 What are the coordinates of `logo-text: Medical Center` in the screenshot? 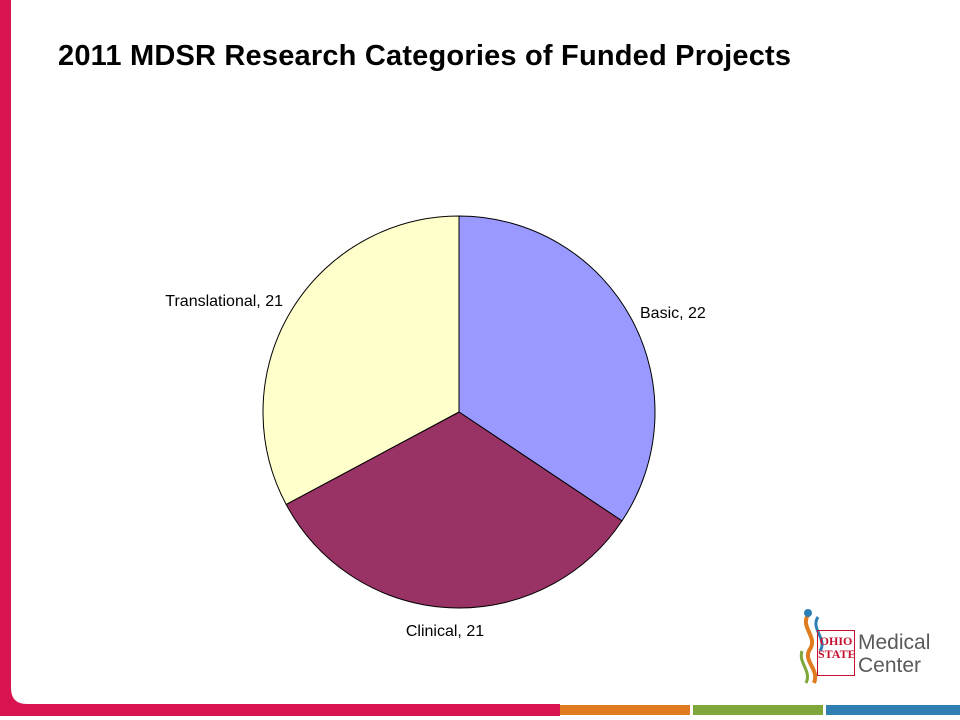 It's located at (894, 654).